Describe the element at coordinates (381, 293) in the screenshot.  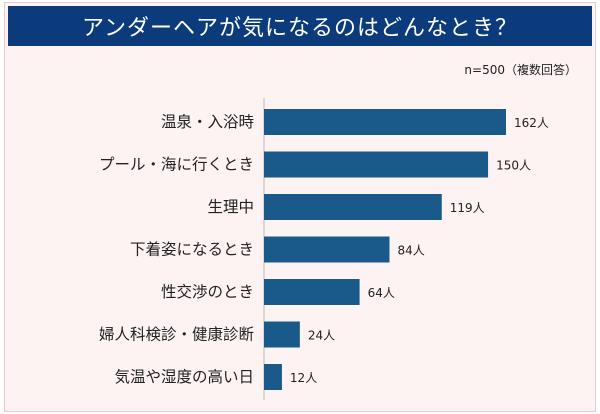
I see `value-label-4: 64人` at that location.